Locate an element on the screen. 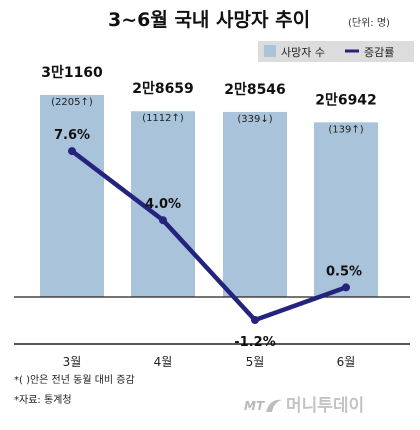 This screenshot has height=430, width=420. bar-change-label: (1112↑) is located at coordinates (163, 118).